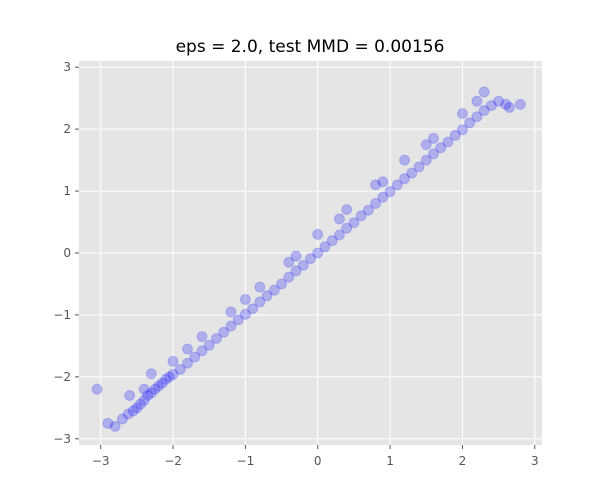 This screenshot has height=500, width=600. I want to click on y-axis-ticks: −3 −2 −1 0 1 2 3, so click(66, 253).